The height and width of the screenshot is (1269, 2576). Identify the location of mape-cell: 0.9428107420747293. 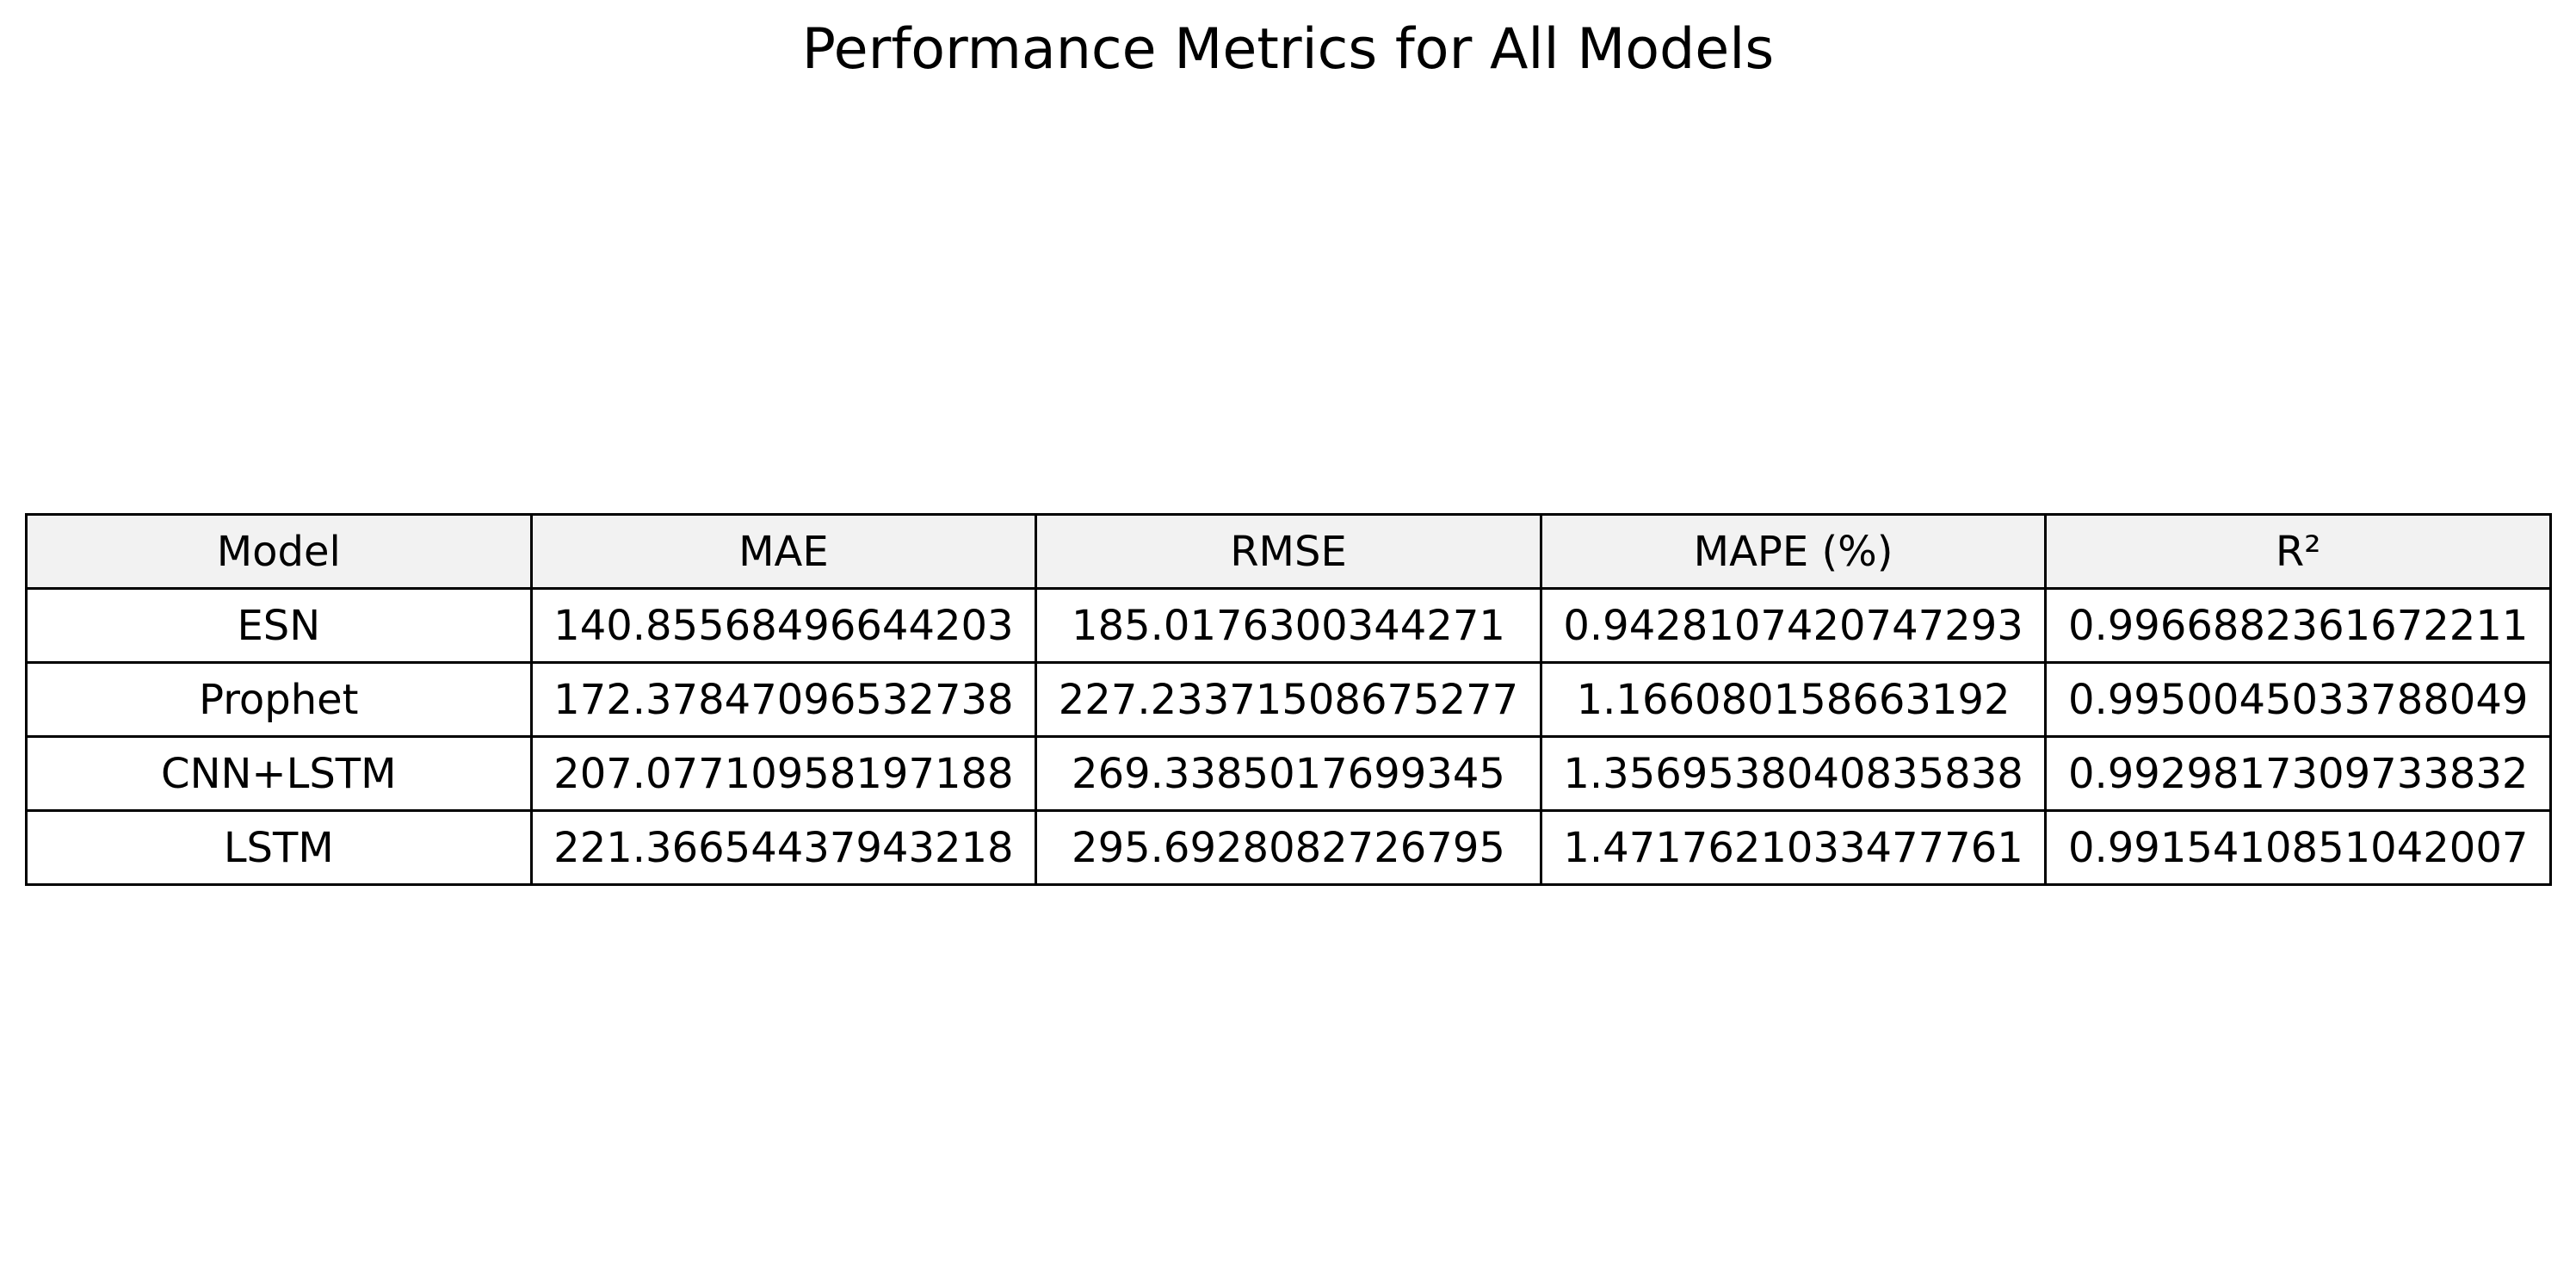
(1793, 625).